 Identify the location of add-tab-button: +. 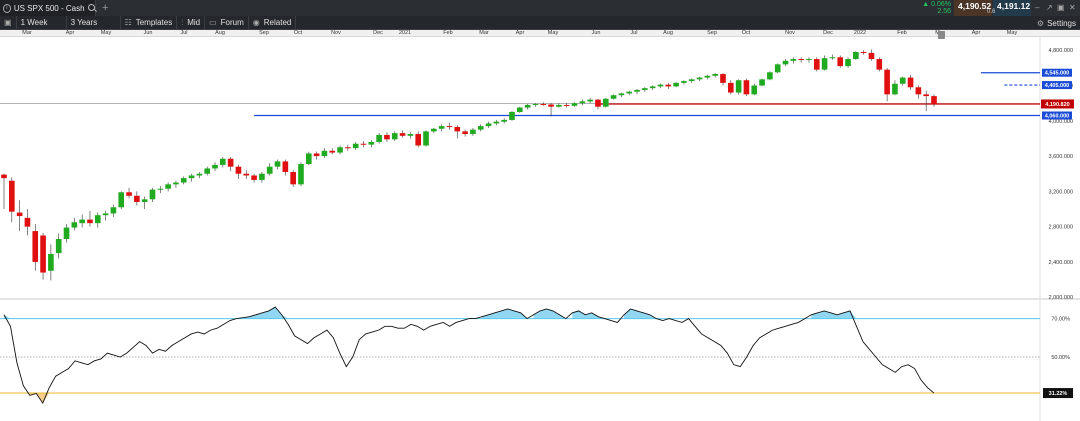
(105, 8).